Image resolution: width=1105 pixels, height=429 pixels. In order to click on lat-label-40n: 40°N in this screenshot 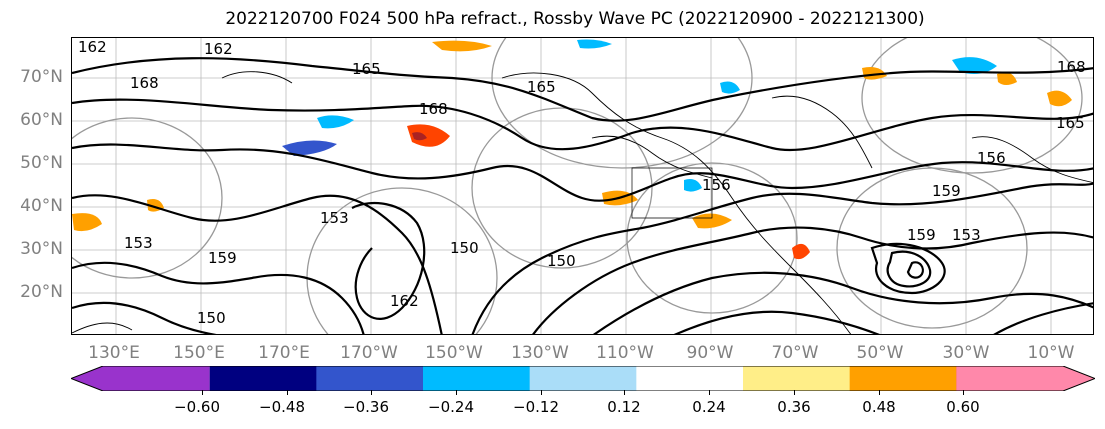, I will do `click(41, 206)`.